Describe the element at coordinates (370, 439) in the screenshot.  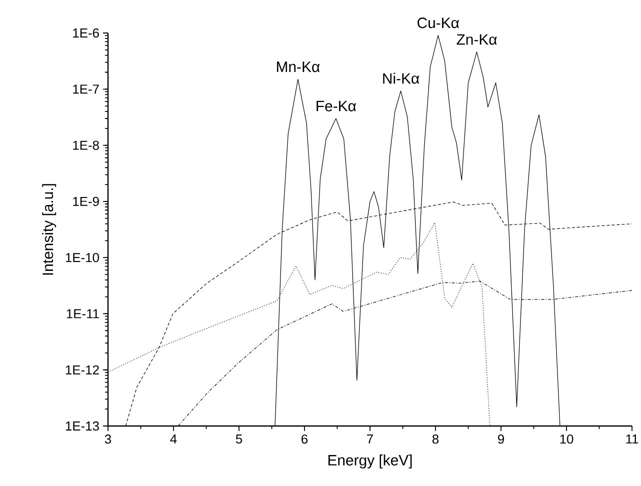
I see `x-tick-label: 7` at that location.